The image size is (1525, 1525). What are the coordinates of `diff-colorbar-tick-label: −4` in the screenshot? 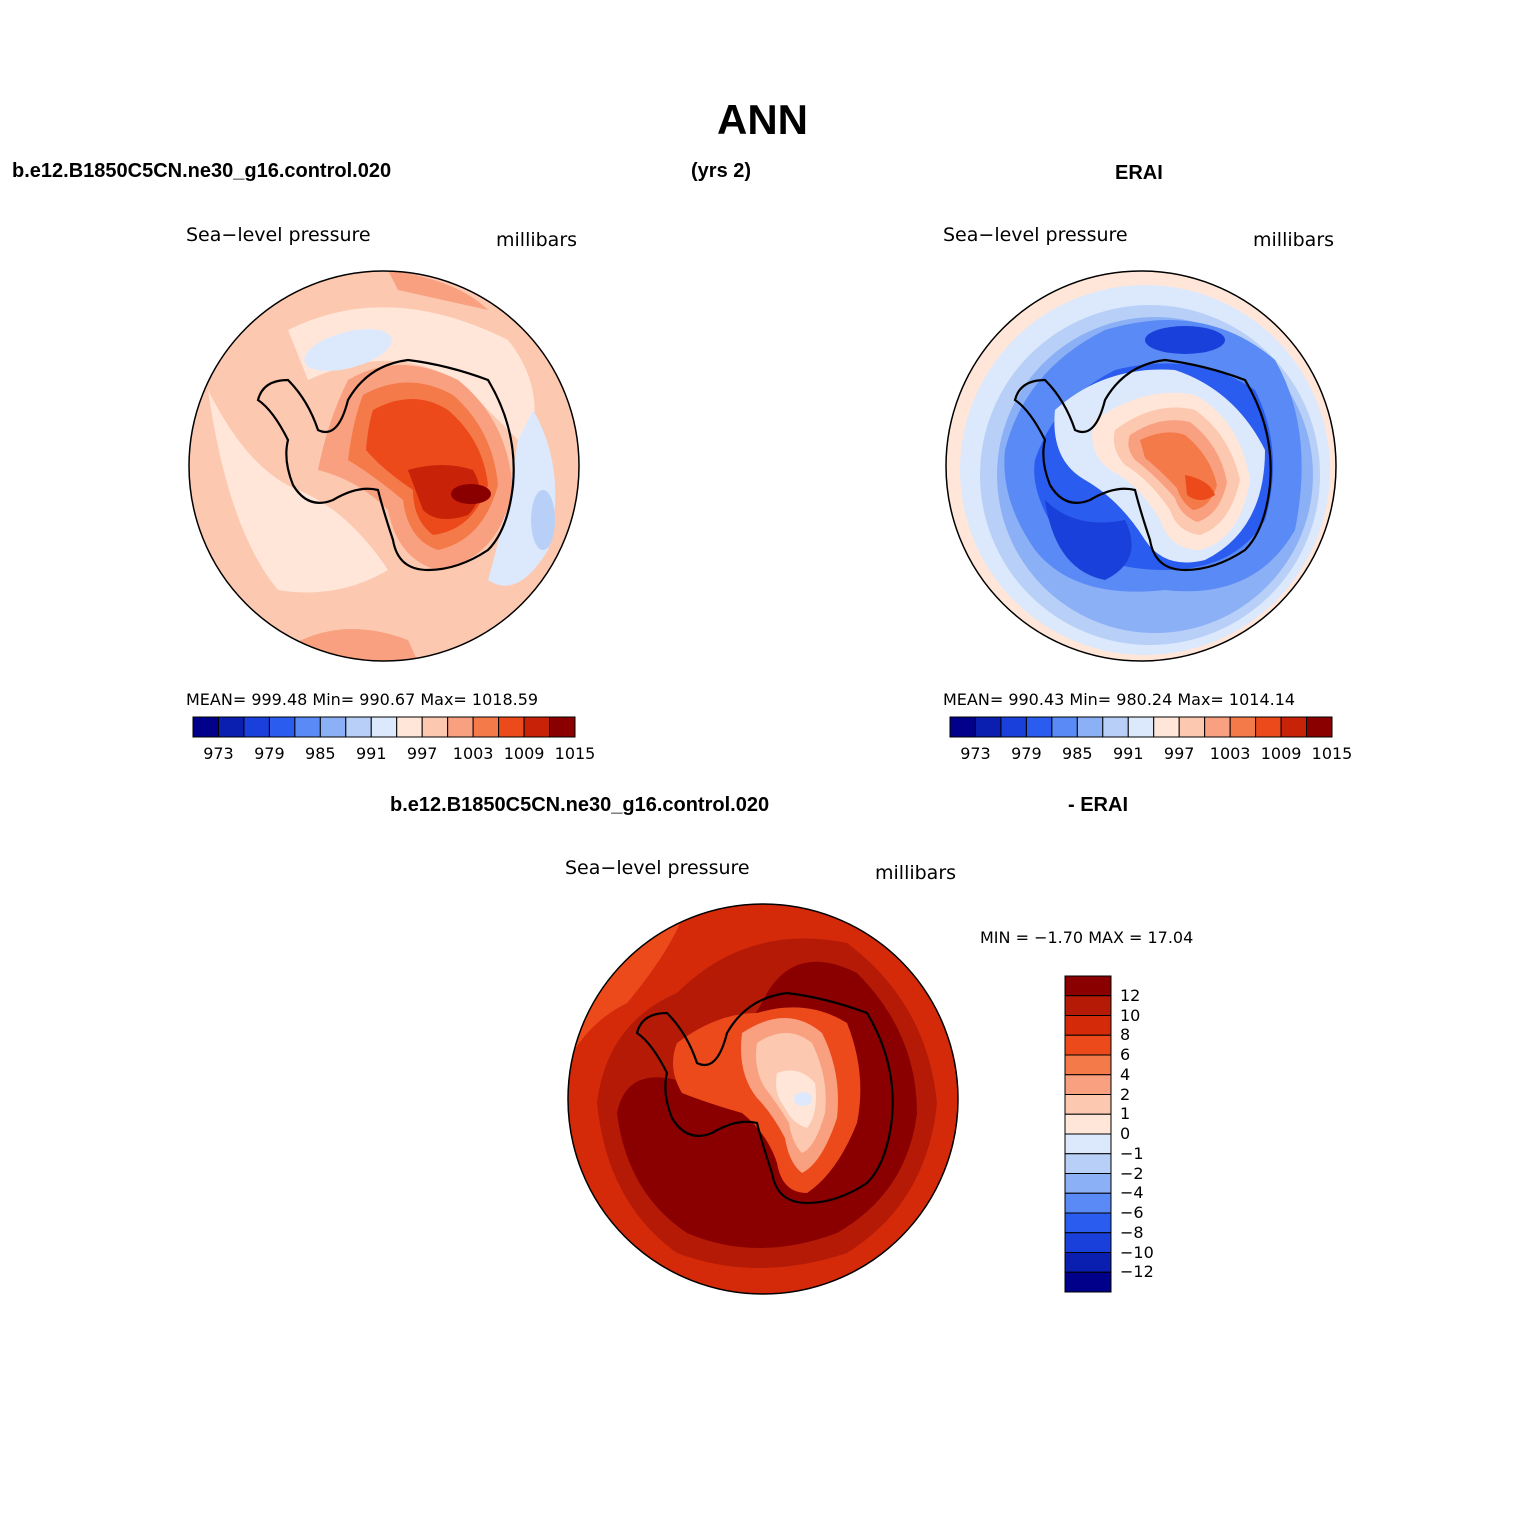 It's located at (1132, 1193).